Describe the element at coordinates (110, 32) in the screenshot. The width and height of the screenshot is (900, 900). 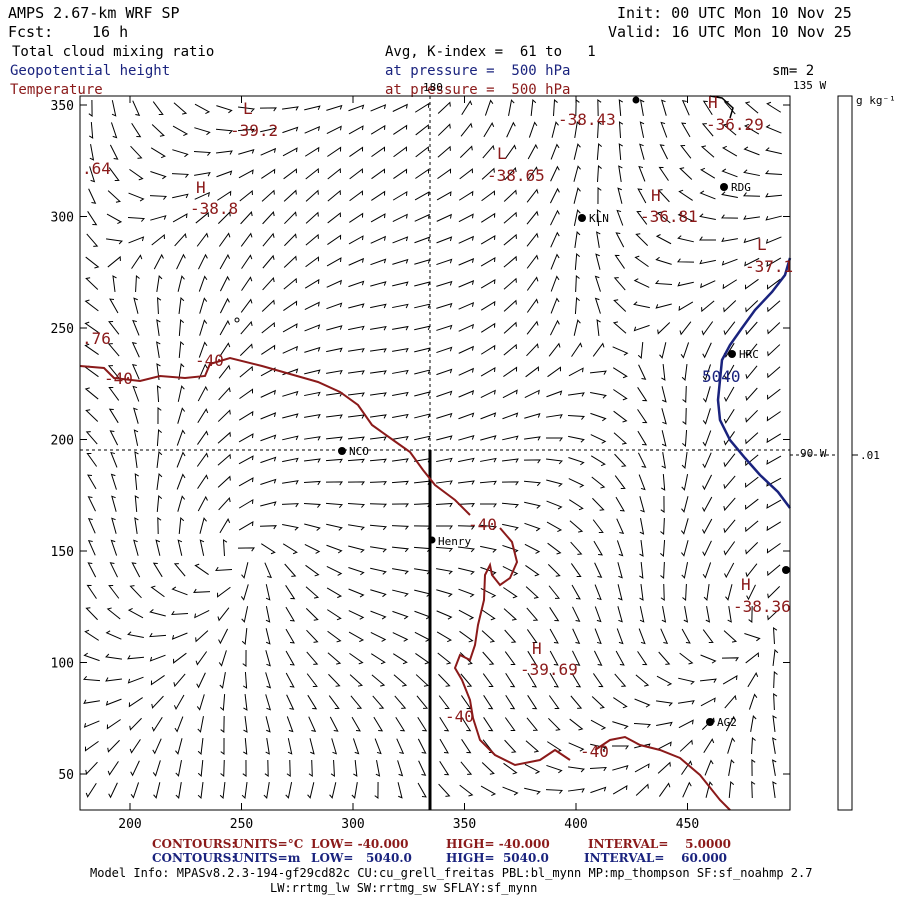
I see `forecast-hour: 16 h` at that location.